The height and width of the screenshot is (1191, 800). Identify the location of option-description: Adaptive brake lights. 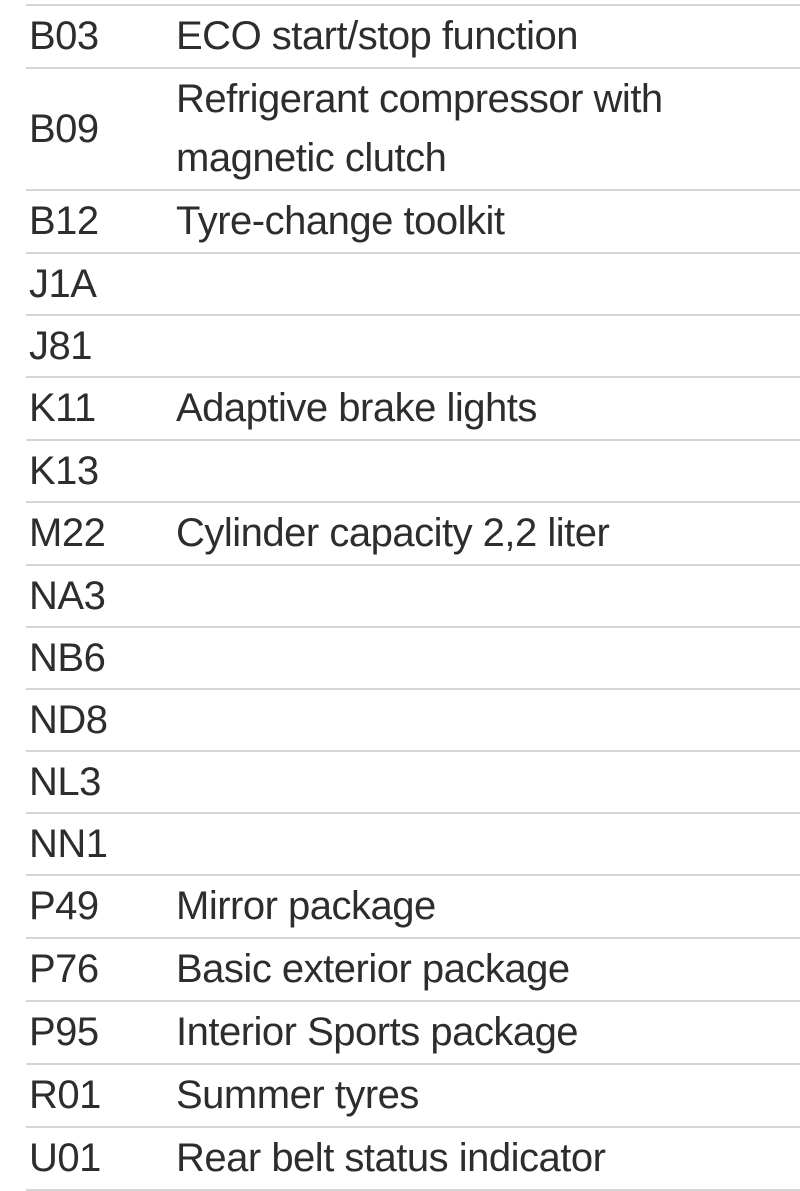
(356, 408).